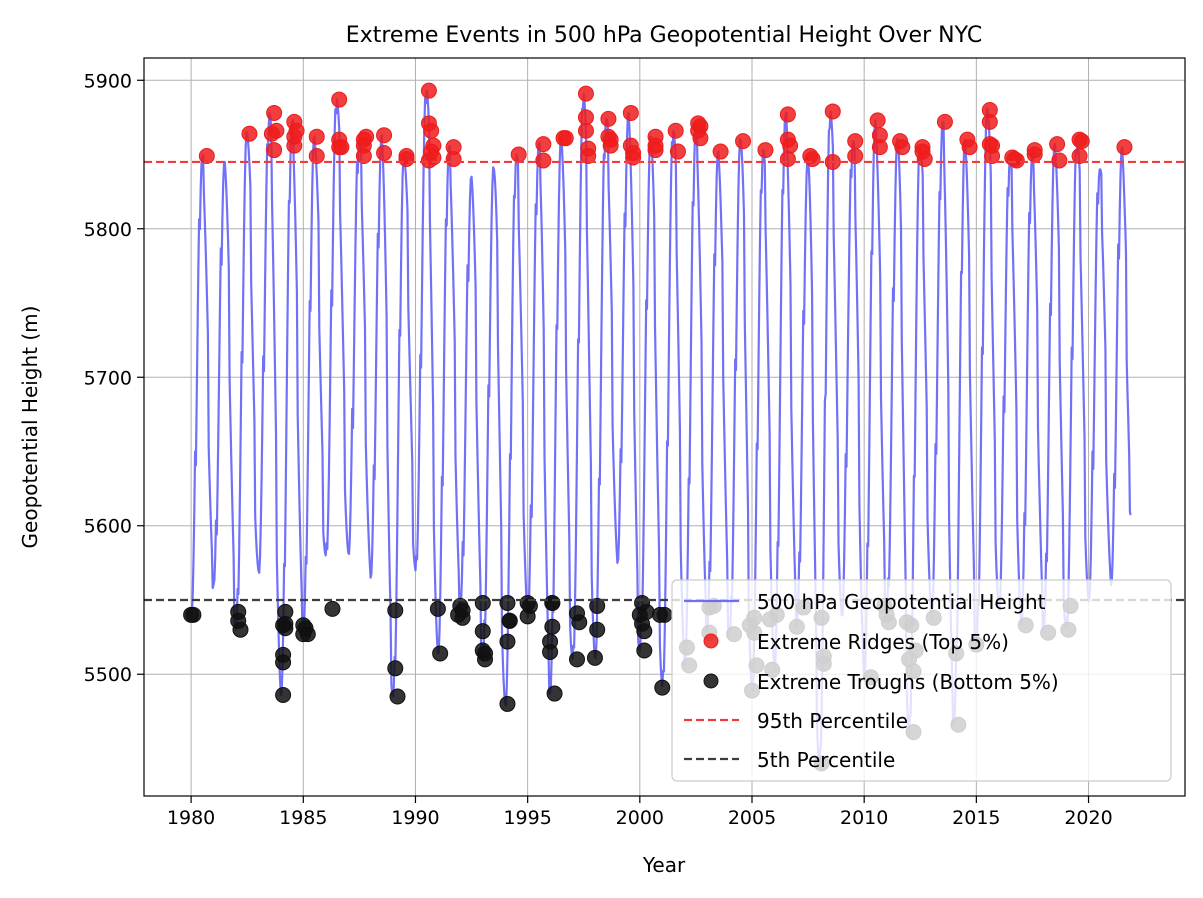  Describe the element at coordinates (883, 642) in the screenshot. I see `legend-label-ridges: Extreme Ridges (Top 5%)` at that location.